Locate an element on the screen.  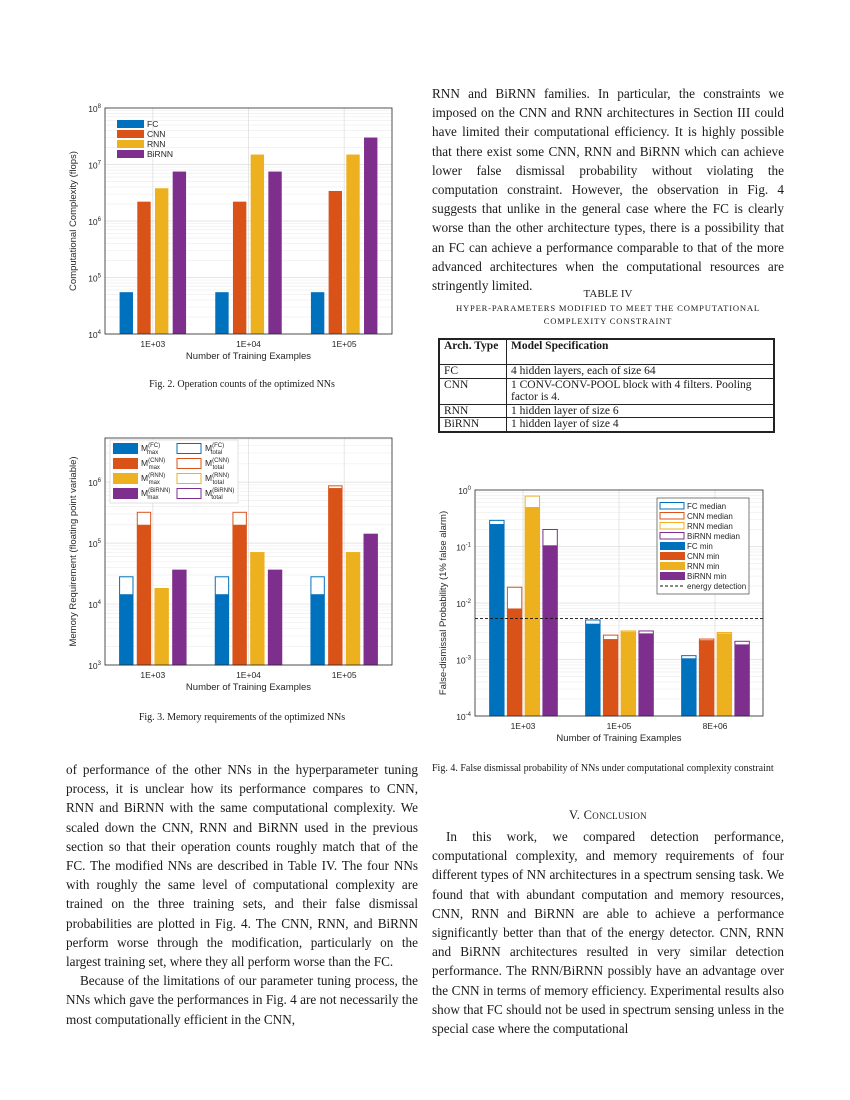
table-cell: FC is located at coordinates (472, 371).